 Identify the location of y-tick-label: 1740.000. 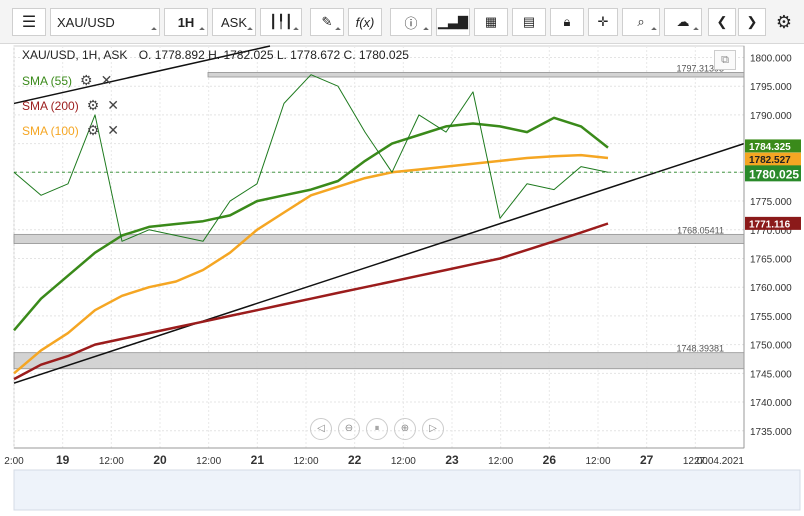
(771, 403).